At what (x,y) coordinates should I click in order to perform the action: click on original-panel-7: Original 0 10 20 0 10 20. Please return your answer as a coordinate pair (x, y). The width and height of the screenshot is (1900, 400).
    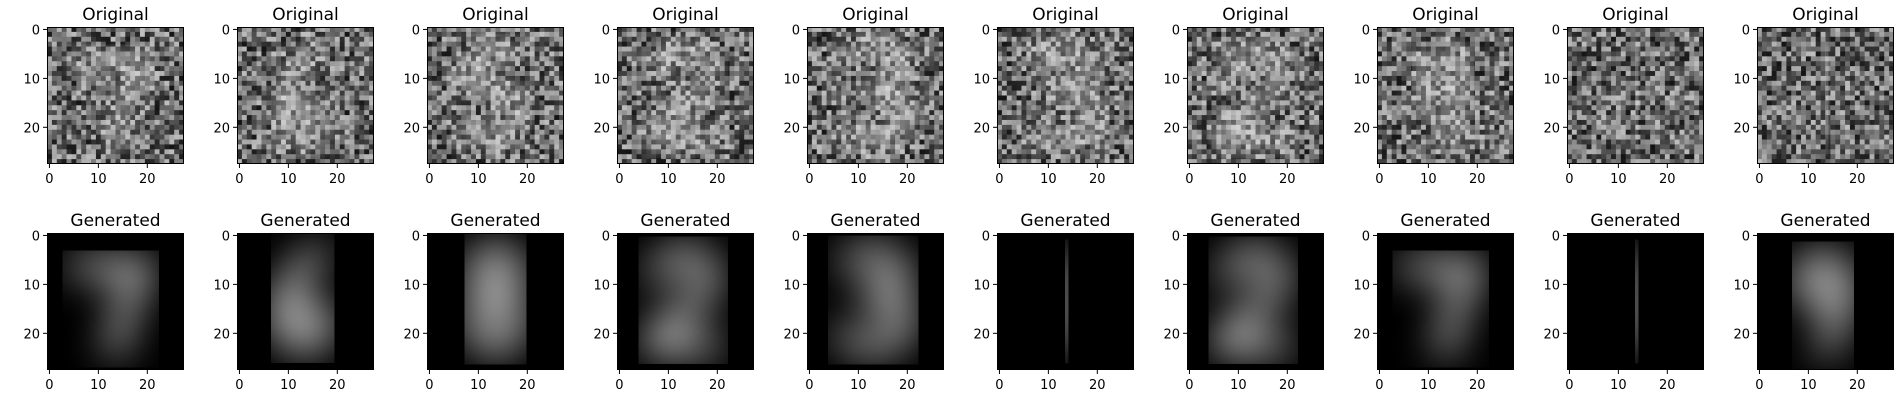
    Looking at the image, I should click on (1243, 96).